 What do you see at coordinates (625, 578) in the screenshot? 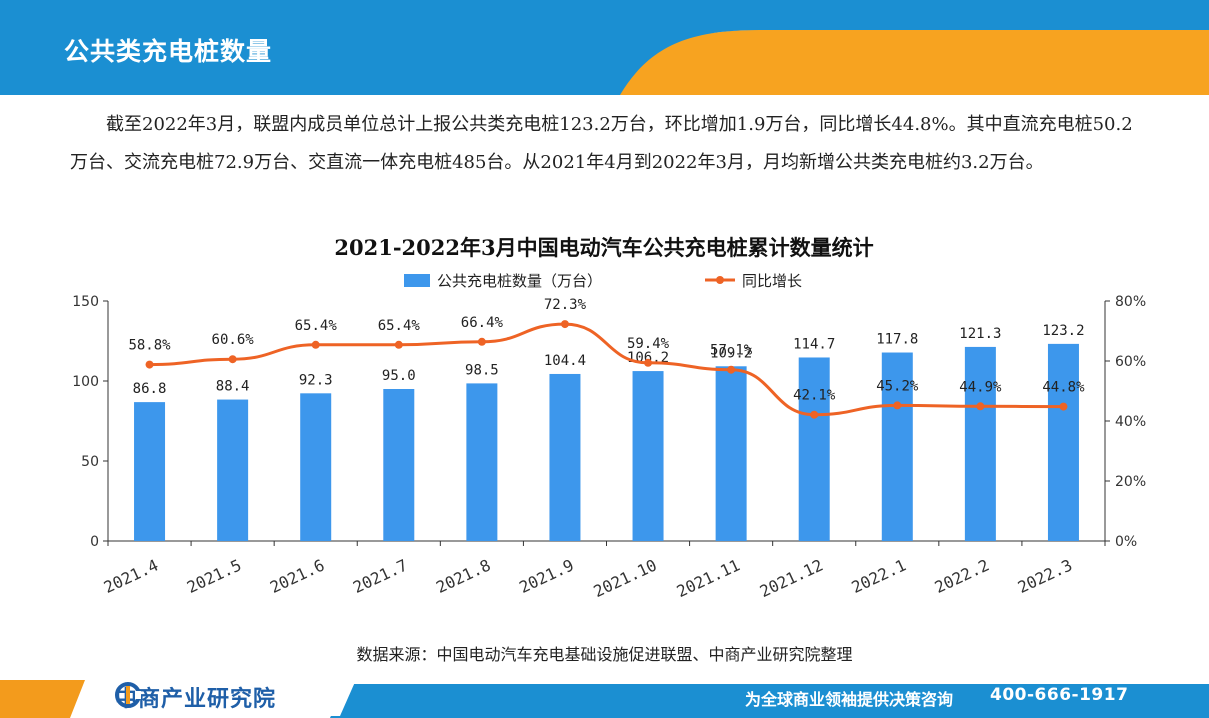
I see `x-tick-label: 2021.10` at bounding box center [625, 578].